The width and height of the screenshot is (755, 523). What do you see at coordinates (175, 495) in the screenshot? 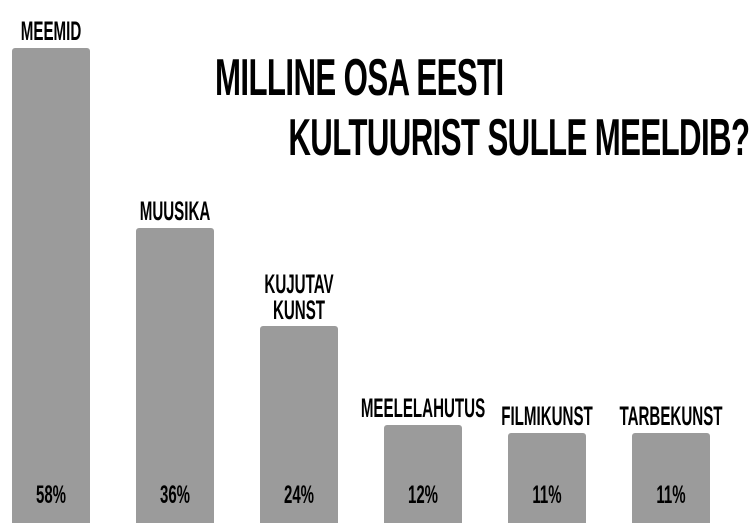
I see `value-label: 36%` at bounding box center [175, 495].